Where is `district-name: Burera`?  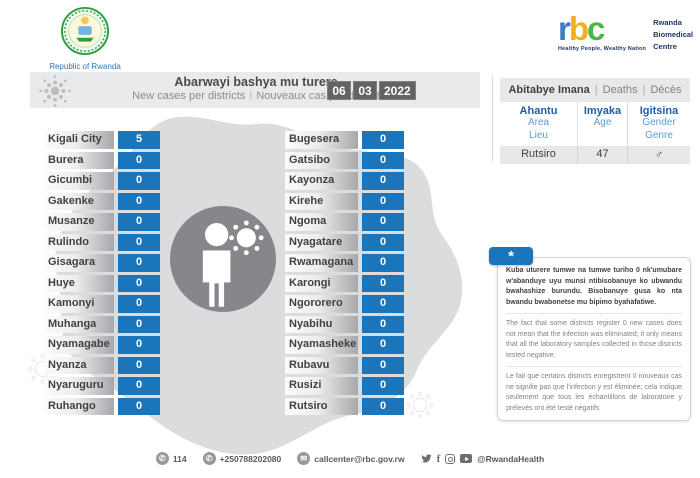
district-name: Burera is located at coordinates (79, 160).